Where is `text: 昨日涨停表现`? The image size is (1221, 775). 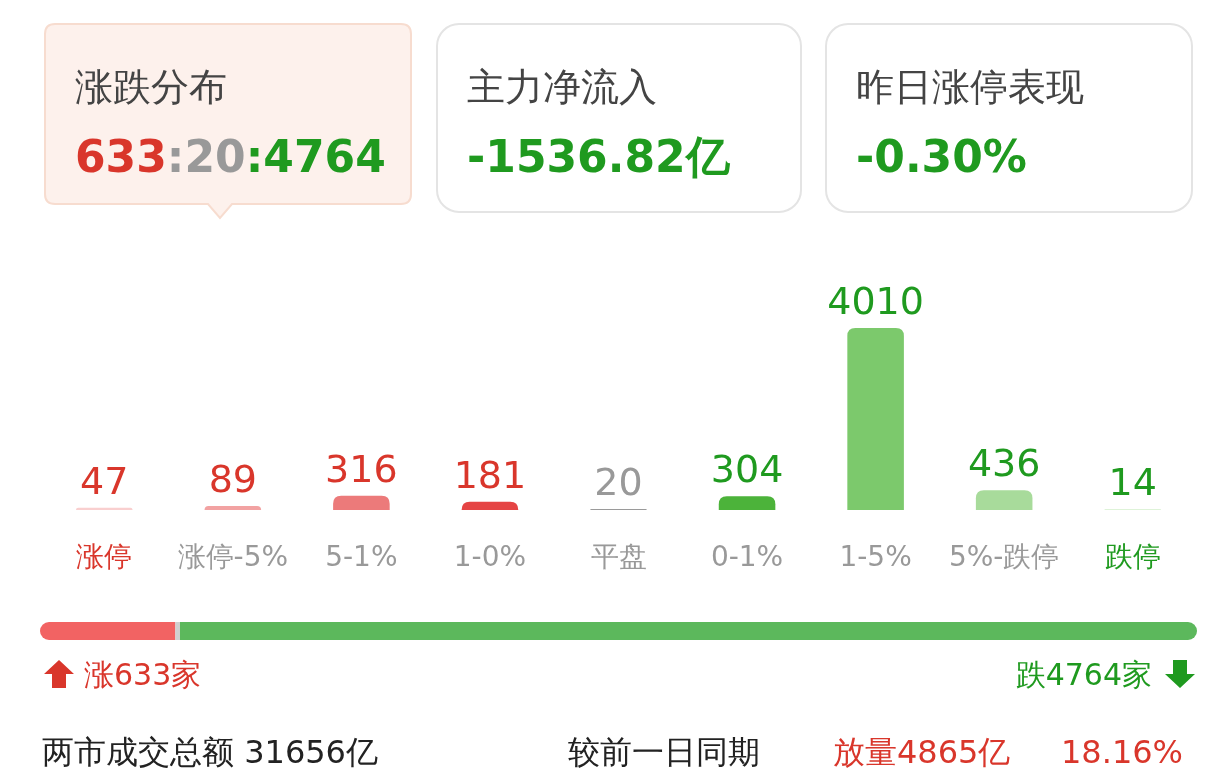
text: 昨日涨停表现 is located at coordinates (970, 87).